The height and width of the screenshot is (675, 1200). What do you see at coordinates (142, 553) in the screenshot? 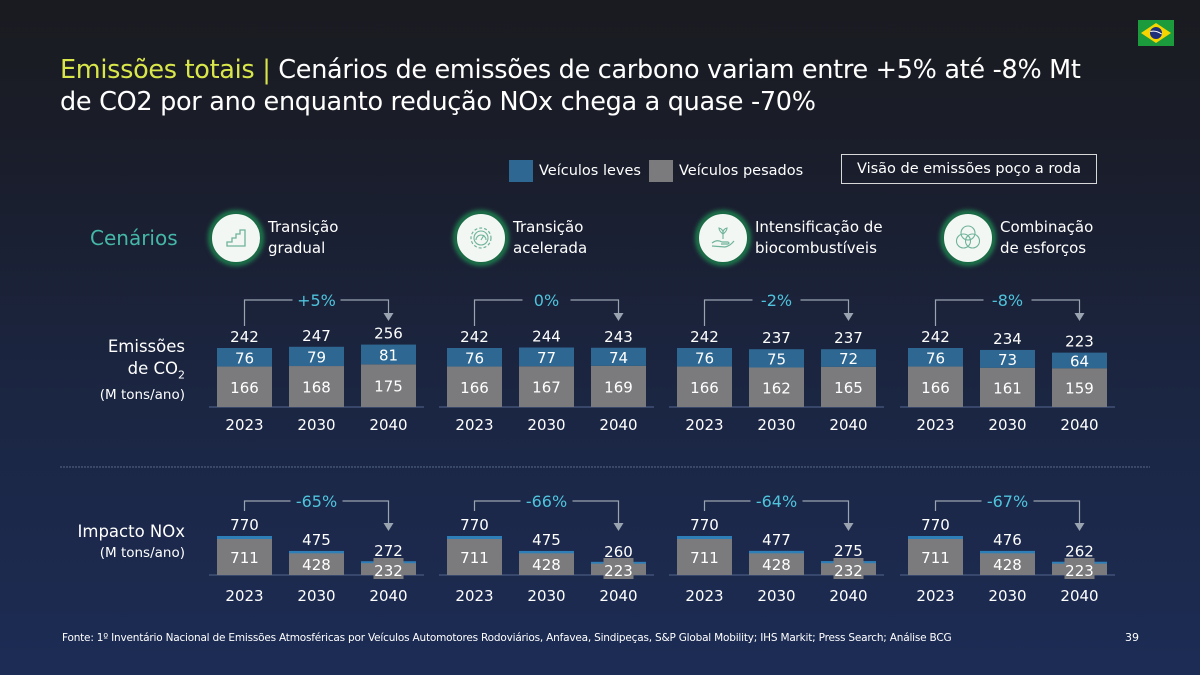
I see `nox-label-unit: (M tons/ano)` at bounding box center [142, 553].